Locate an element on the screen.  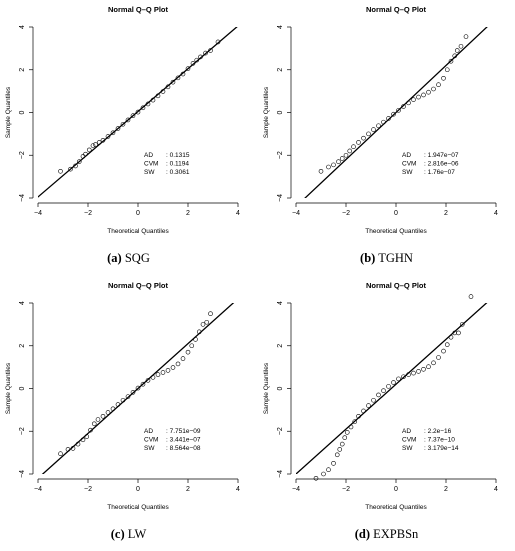
y-tick-label: 4 is located at coordinates (280, 303).